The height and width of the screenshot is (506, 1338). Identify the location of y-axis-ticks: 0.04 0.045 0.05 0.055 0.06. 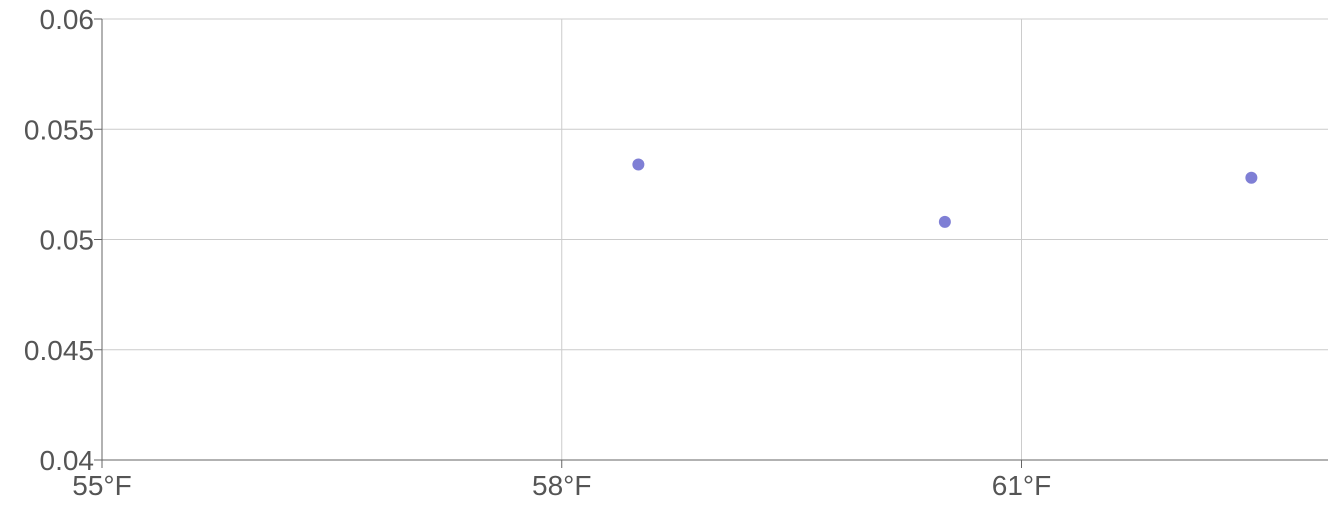
(63, 240).